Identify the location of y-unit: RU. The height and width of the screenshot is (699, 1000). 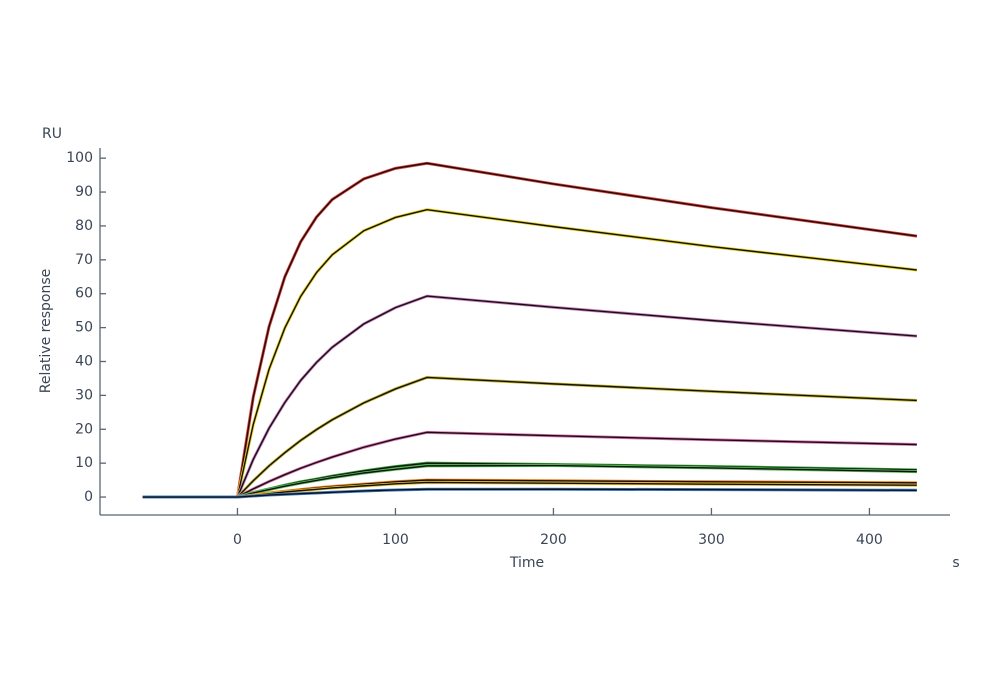
(52, 134).